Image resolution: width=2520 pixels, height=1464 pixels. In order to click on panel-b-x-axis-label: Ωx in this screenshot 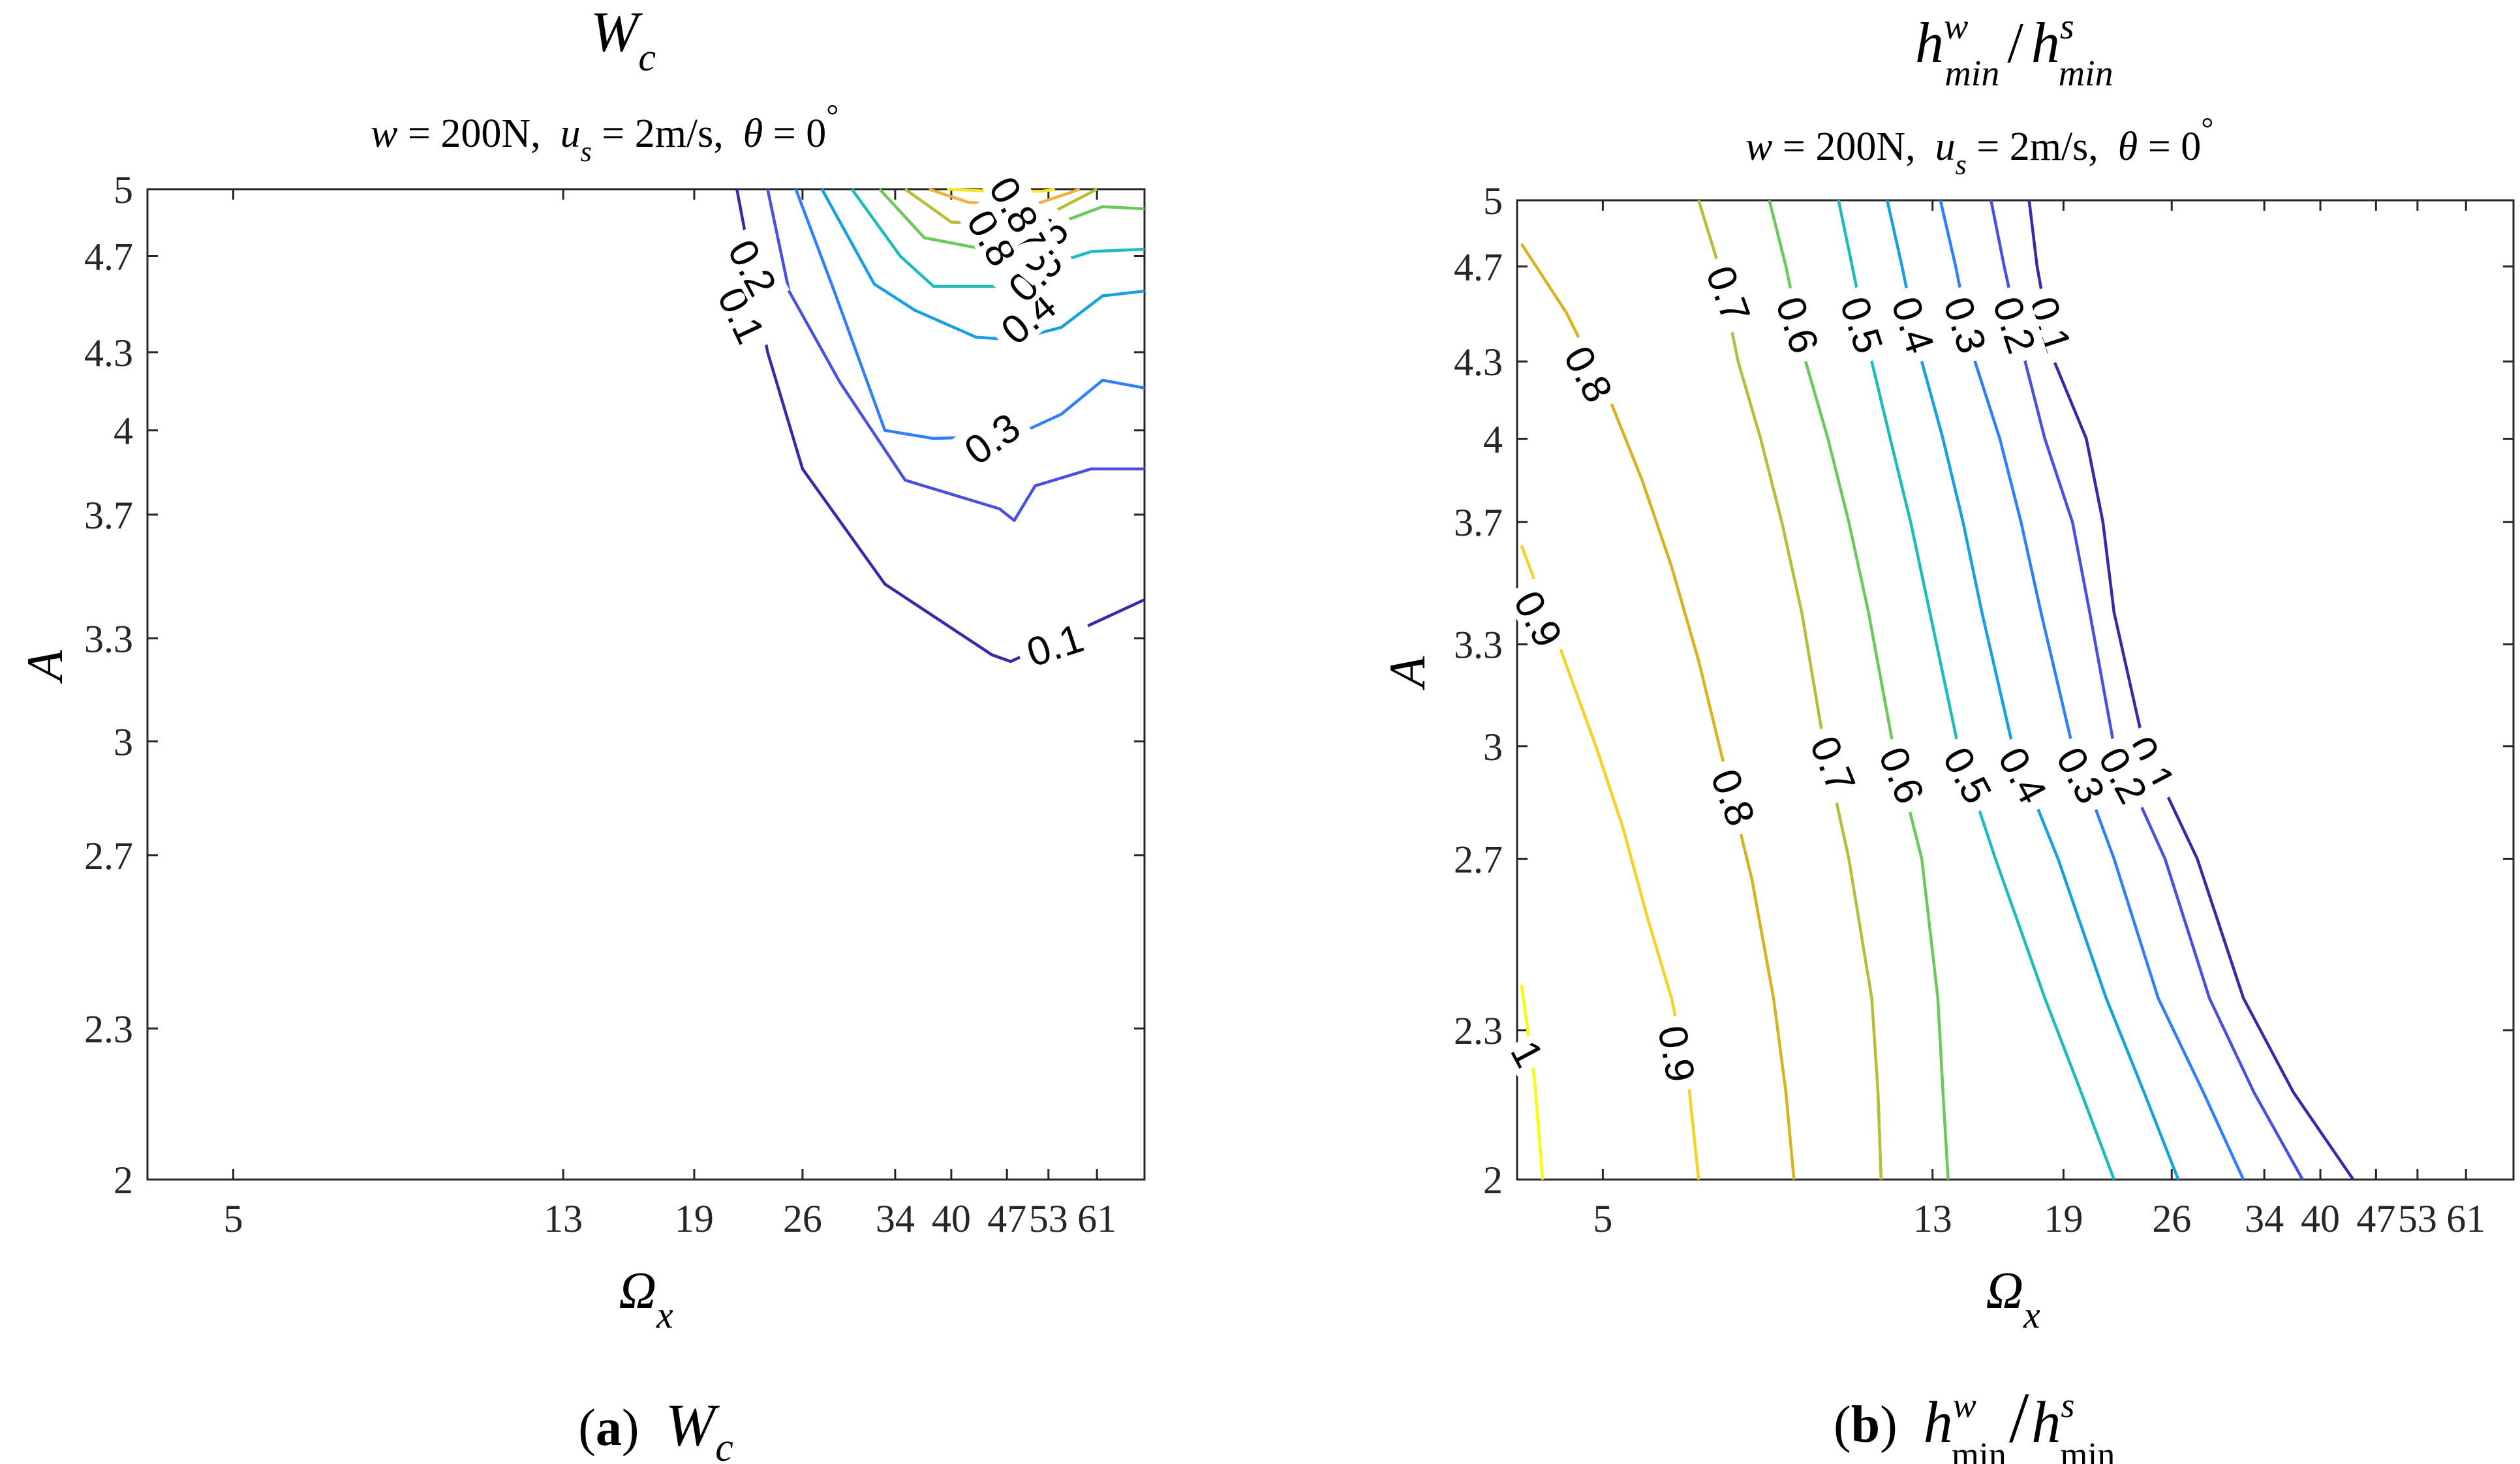, I will do `click(2013, 1299)`.